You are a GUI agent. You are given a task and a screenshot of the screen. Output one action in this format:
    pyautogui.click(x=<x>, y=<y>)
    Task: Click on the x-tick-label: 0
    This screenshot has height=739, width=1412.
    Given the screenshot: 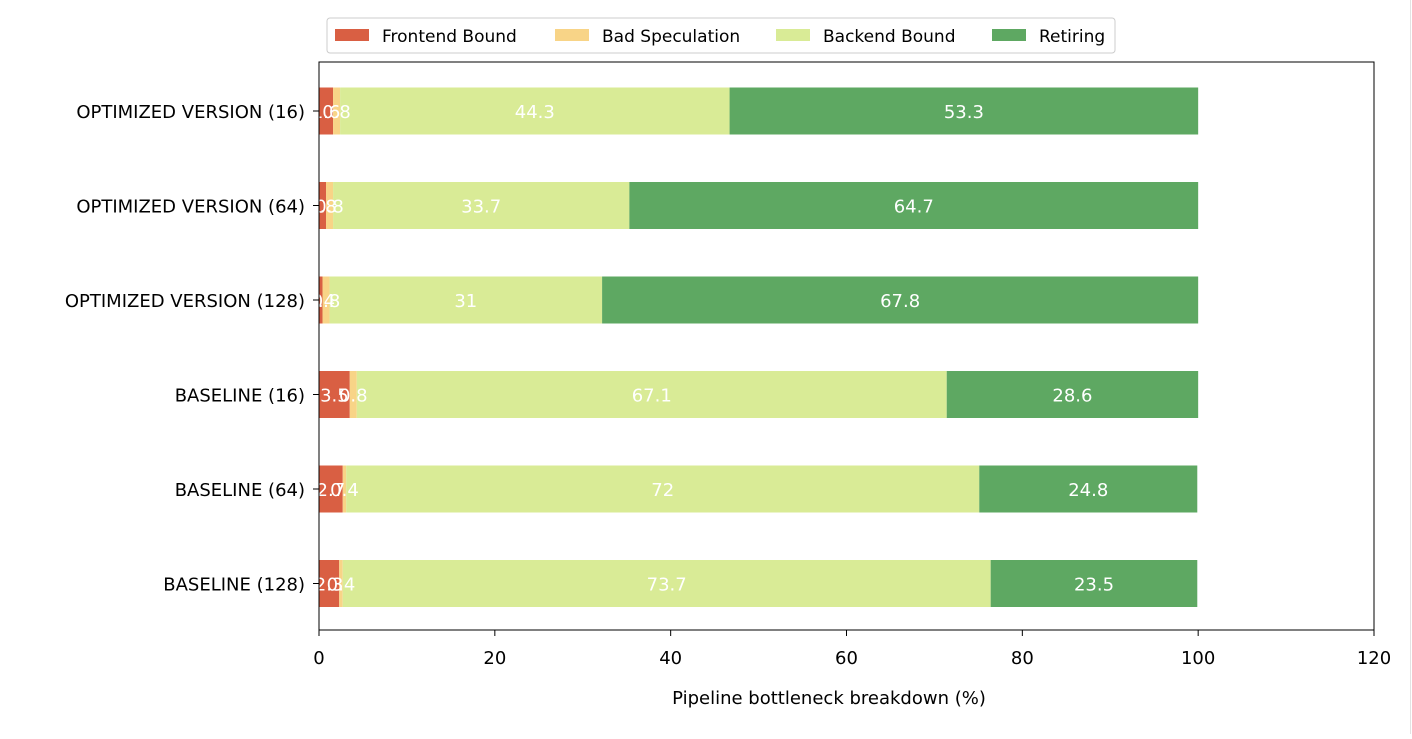 What is the action you would take?
    pyautogui.click(x=318, y=658)
    